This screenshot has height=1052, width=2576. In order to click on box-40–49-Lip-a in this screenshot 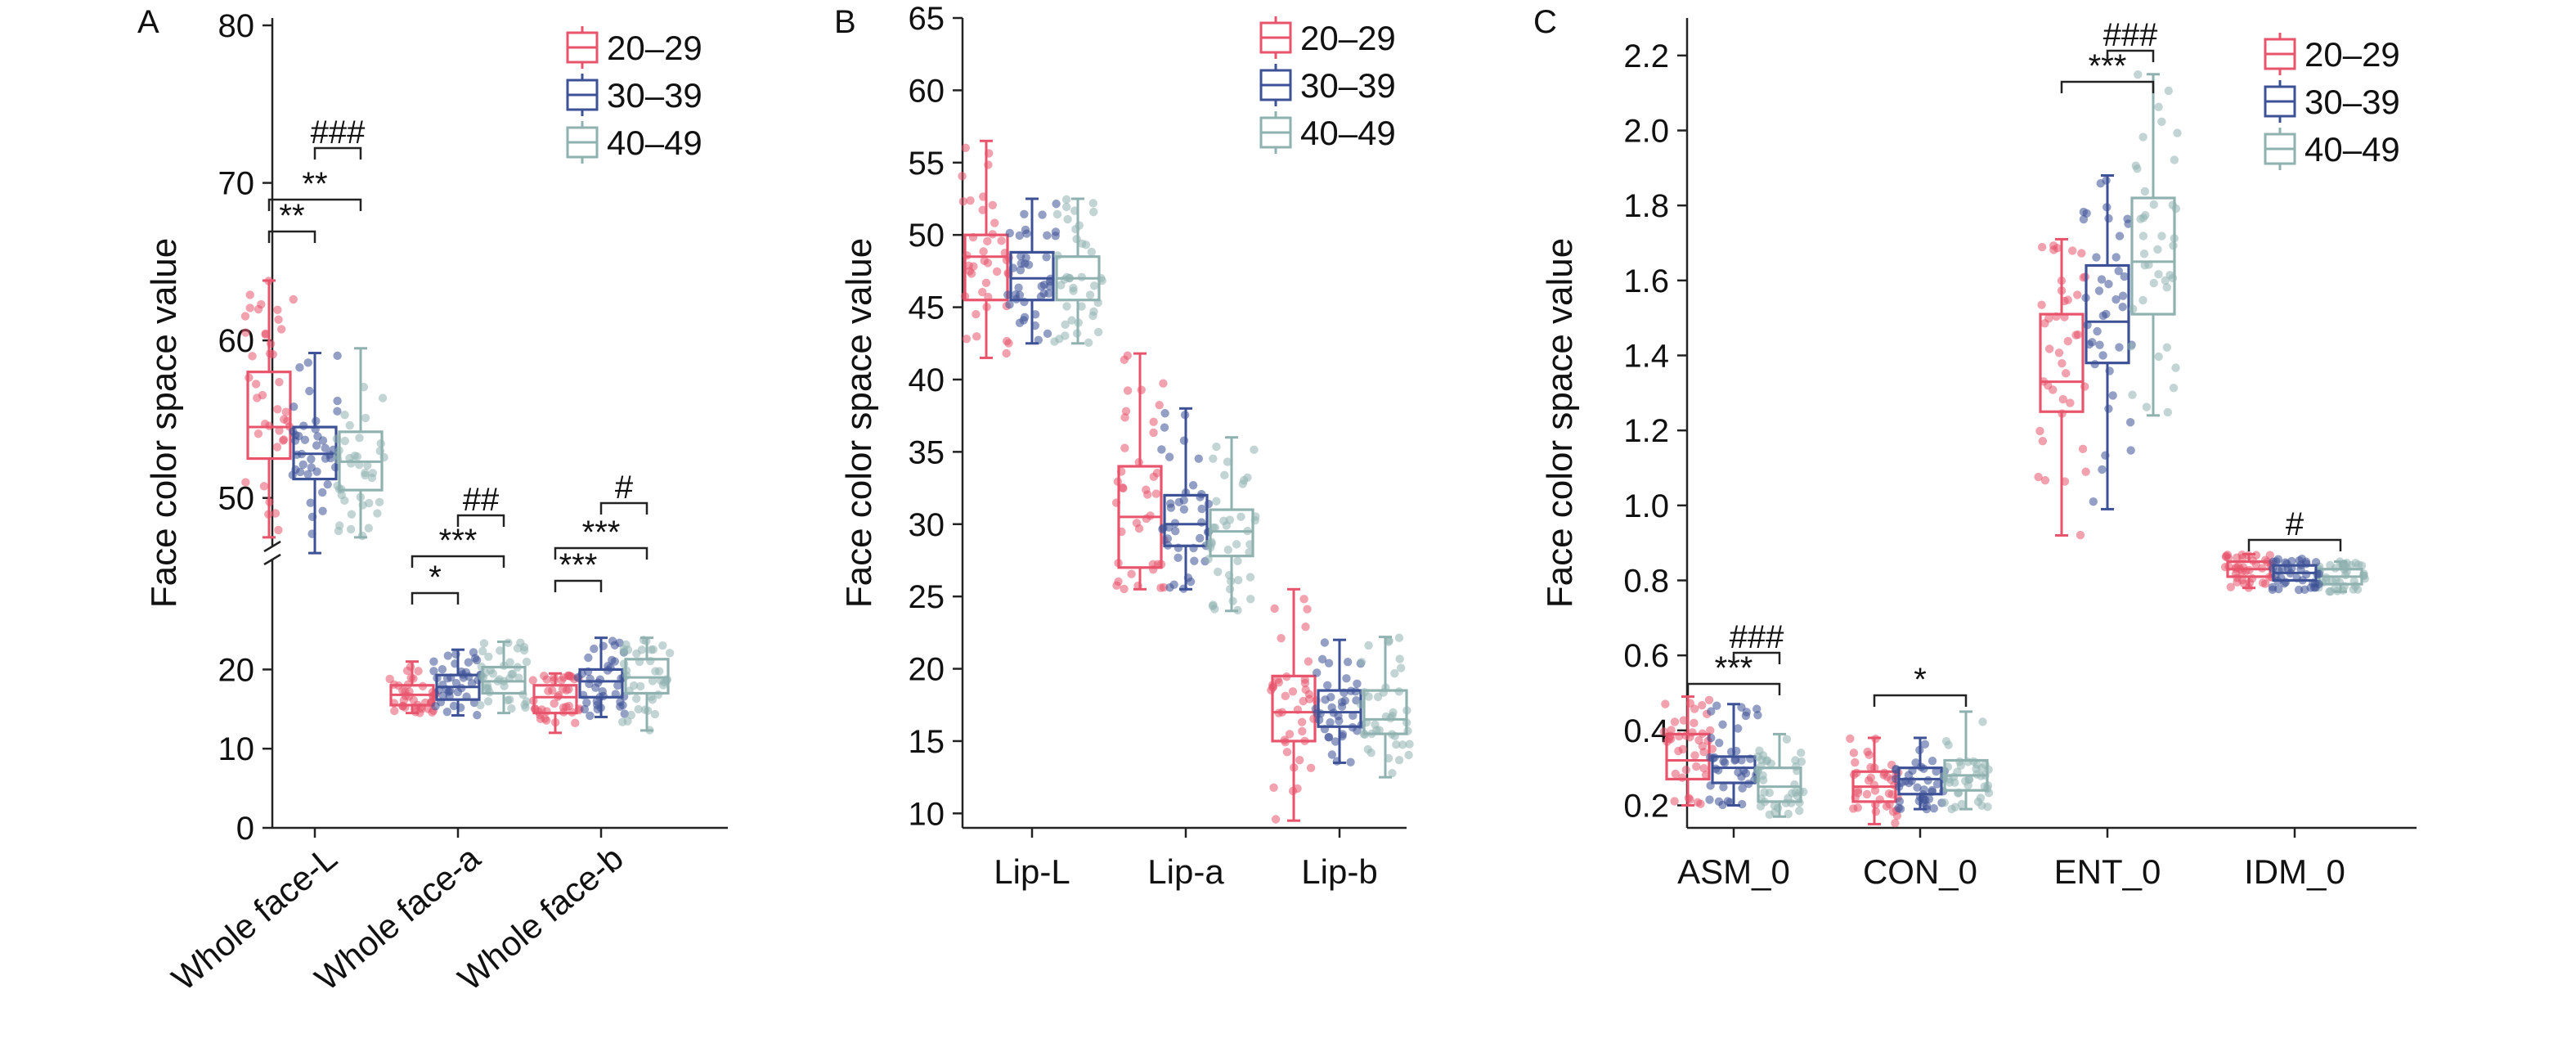, I will do `click(1232, 525)`.